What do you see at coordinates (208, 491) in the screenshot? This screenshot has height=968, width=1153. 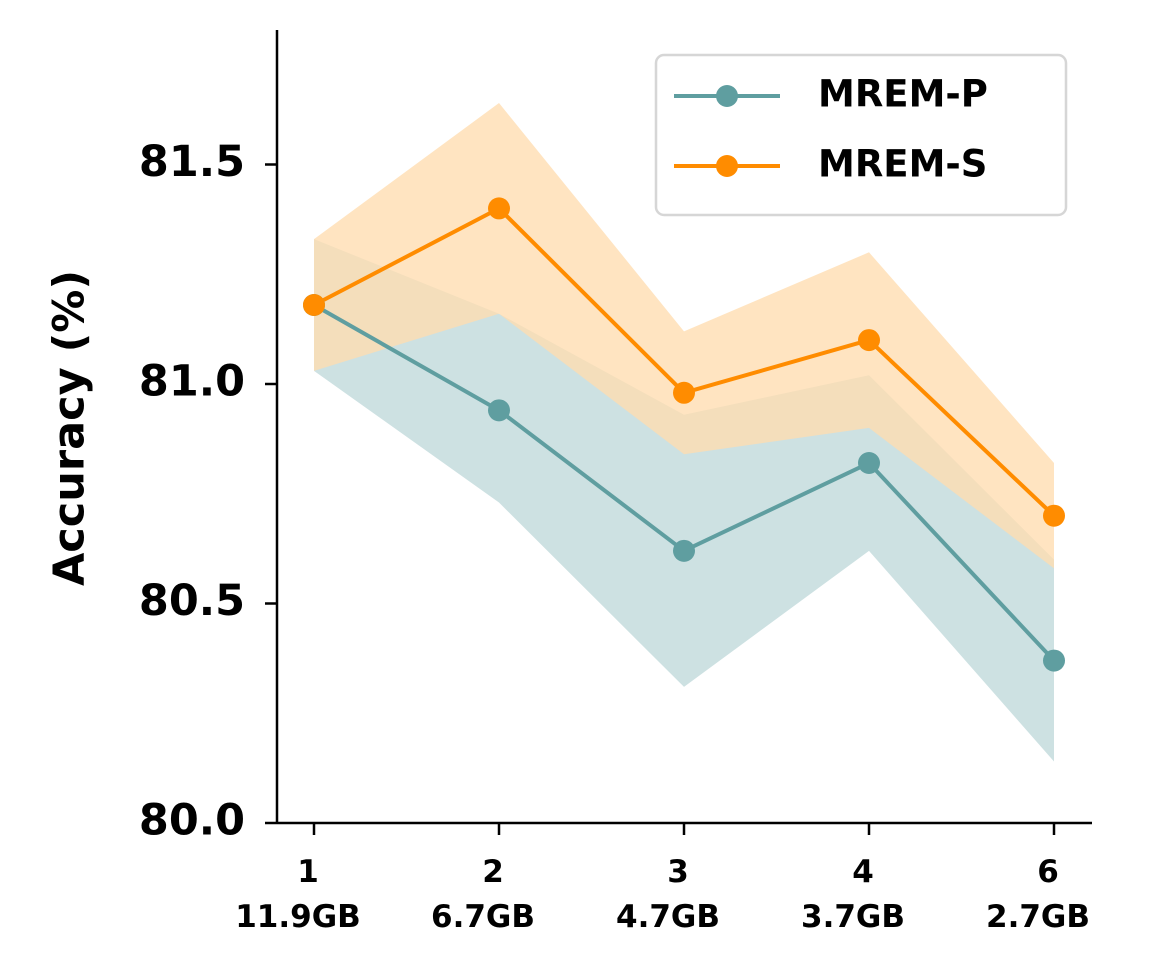 I see `y-ticks: 80.0 80.5 81.0 81.5` at bounding box center [208, 491].